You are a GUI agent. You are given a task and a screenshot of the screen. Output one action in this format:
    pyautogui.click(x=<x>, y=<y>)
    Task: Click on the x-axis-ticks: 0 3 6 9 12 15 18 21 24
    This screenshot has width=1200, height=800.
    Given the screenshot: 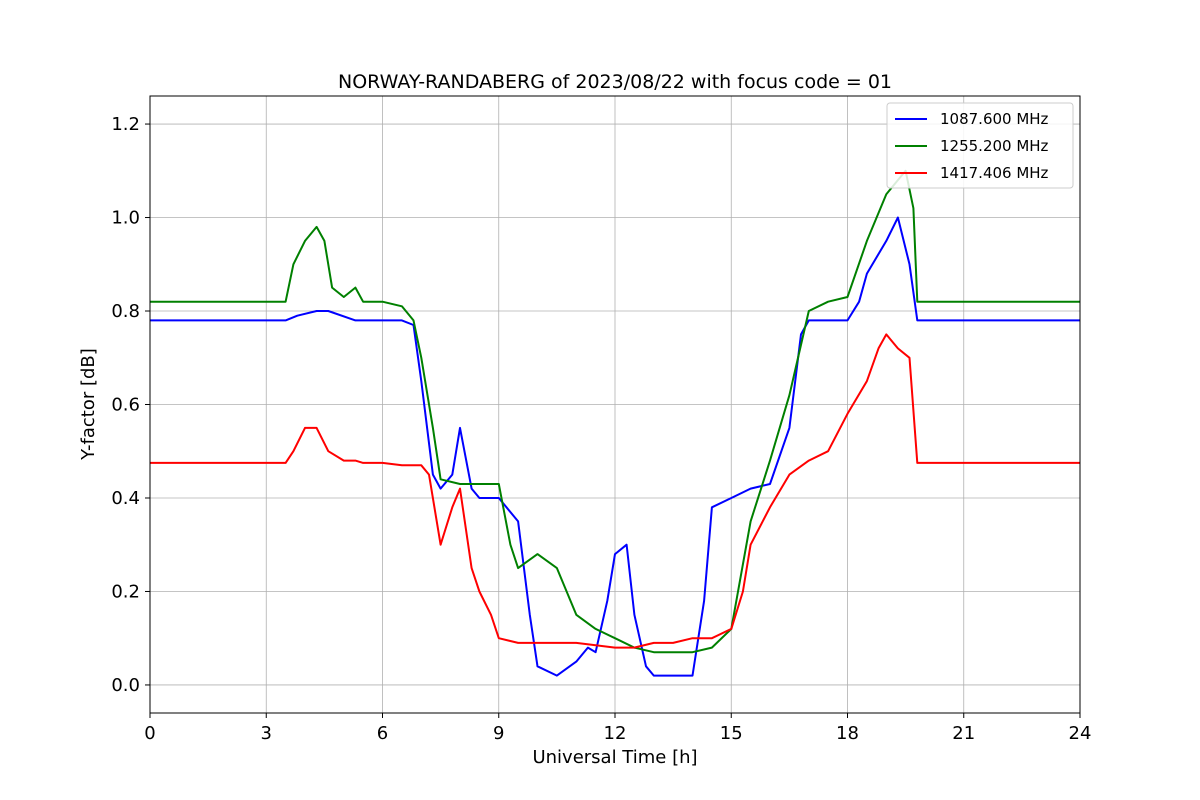 What is the action you would take?
    pyautogui.click(x=617, y=728)
    